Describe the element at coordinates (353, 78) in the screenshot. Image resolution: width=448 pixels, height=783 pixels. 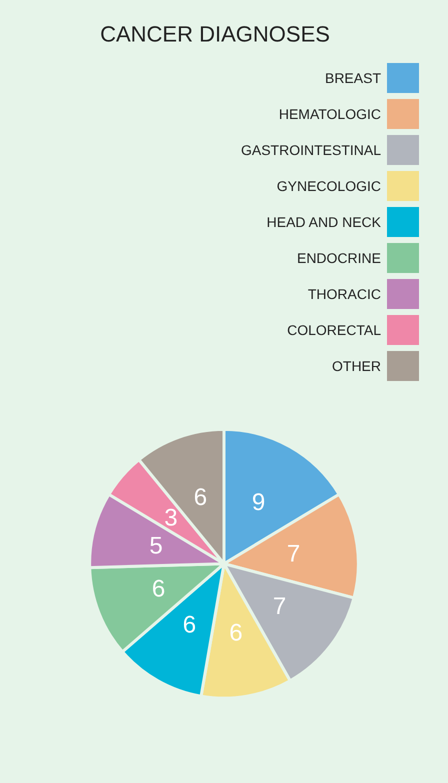
I see `legend-label: BREAST` at that location.